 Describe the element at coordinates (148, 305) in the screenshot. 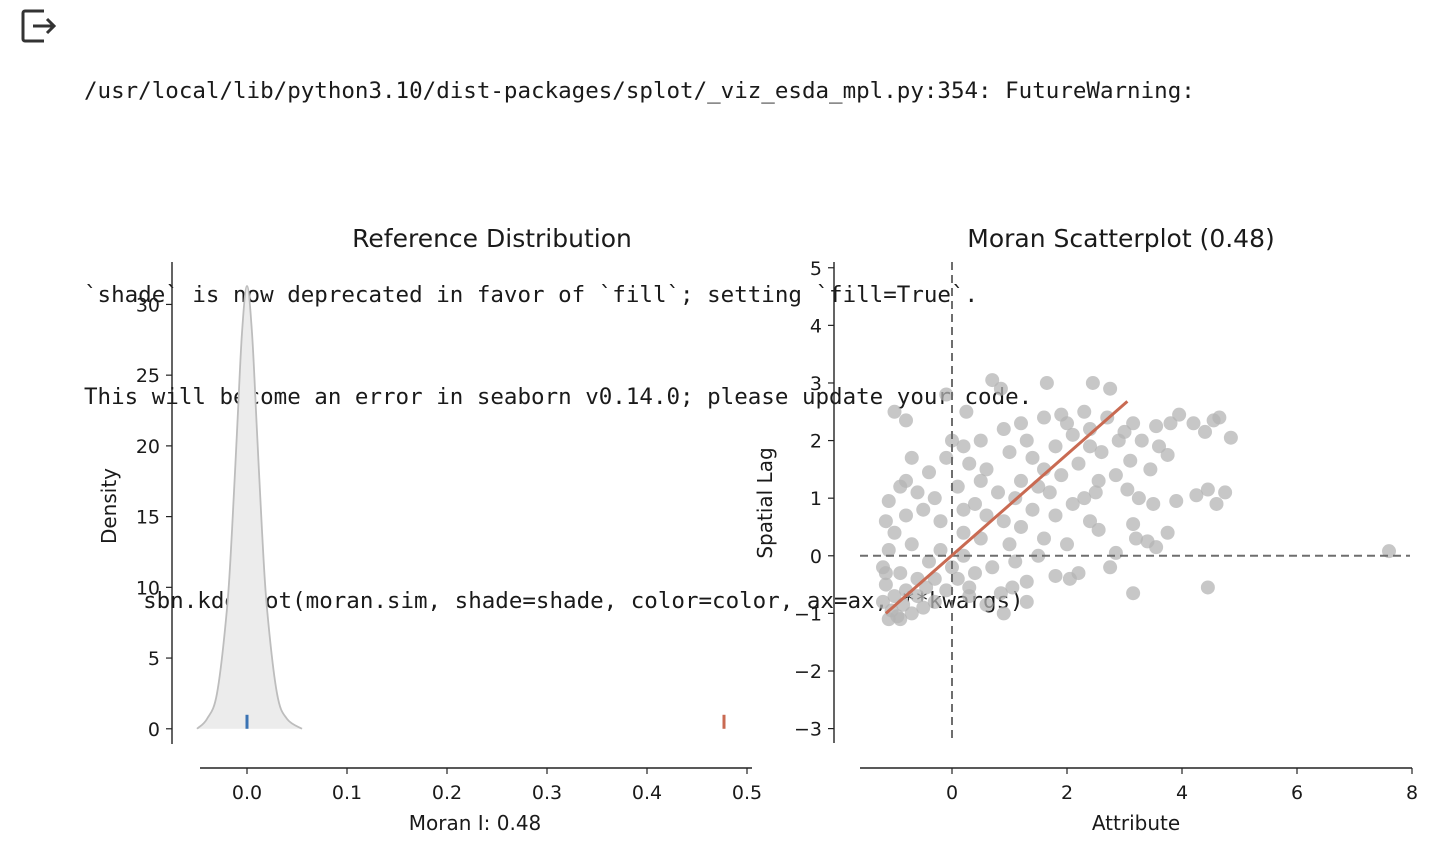

I see `y-tick-label: 30` at that location.